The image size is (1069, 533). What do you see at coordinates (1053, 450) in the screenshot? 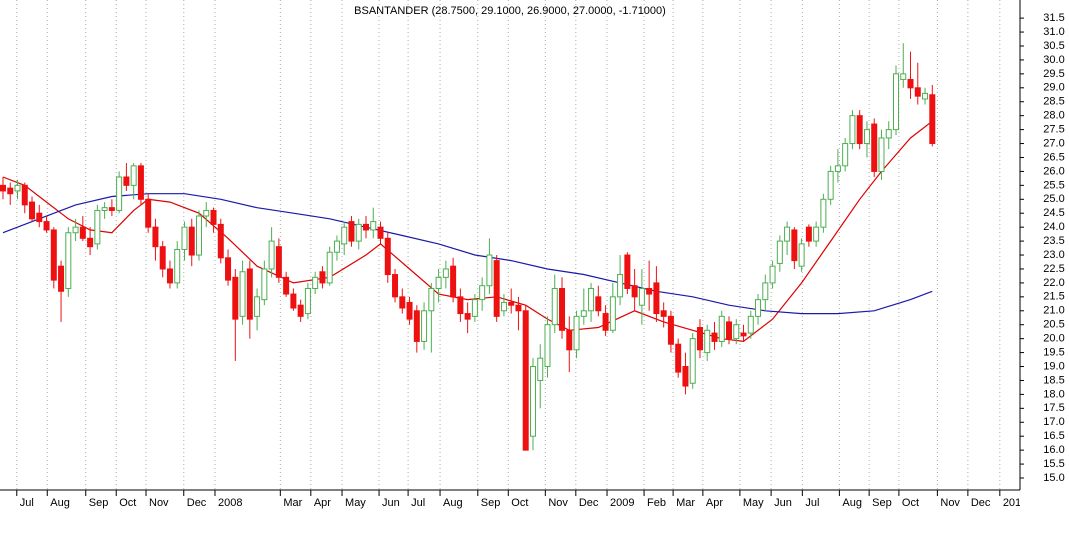
I see `y-tick-label: 16.0` at bounding box center [1053, 450].